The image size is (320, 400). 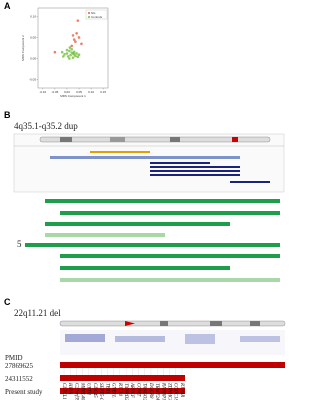 I want to click on y-tick-label: 0.05, so click(x=33, y=37).